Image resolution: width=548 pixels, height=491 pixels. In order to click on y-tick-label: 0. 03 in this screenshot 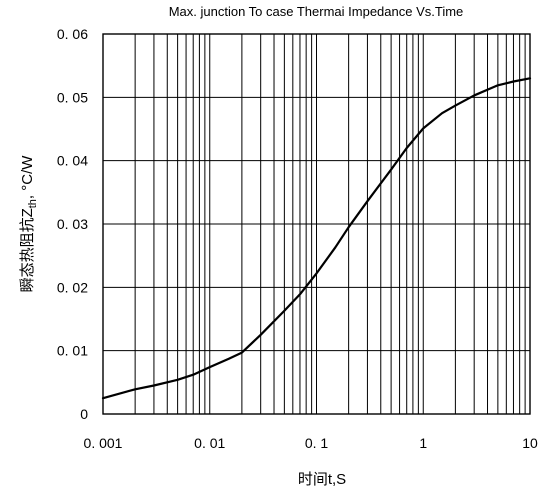, I will do `click(72, 224)`.